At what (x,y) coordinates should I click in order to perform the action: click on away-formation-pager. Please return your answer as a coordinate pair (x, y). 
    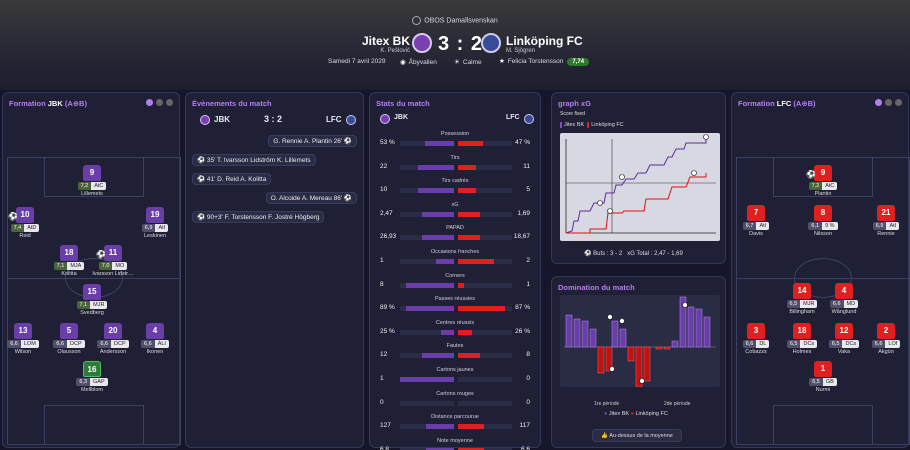
    Looking at the image, I should click on (887, 103).